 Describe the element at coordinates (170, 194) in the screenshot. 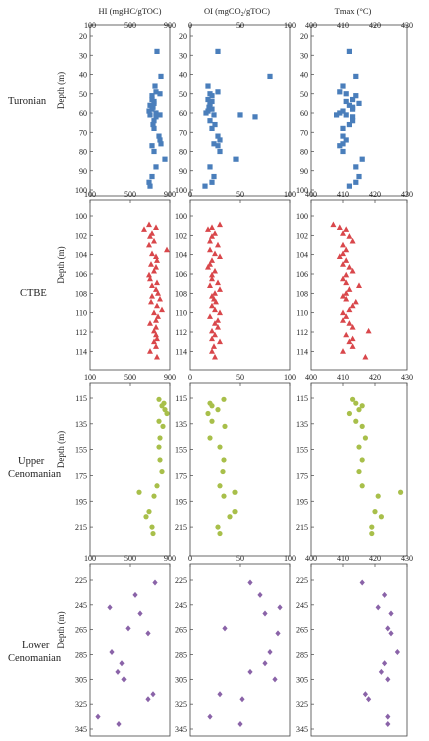

I see `x-tick-label-hi: 900` at that location.